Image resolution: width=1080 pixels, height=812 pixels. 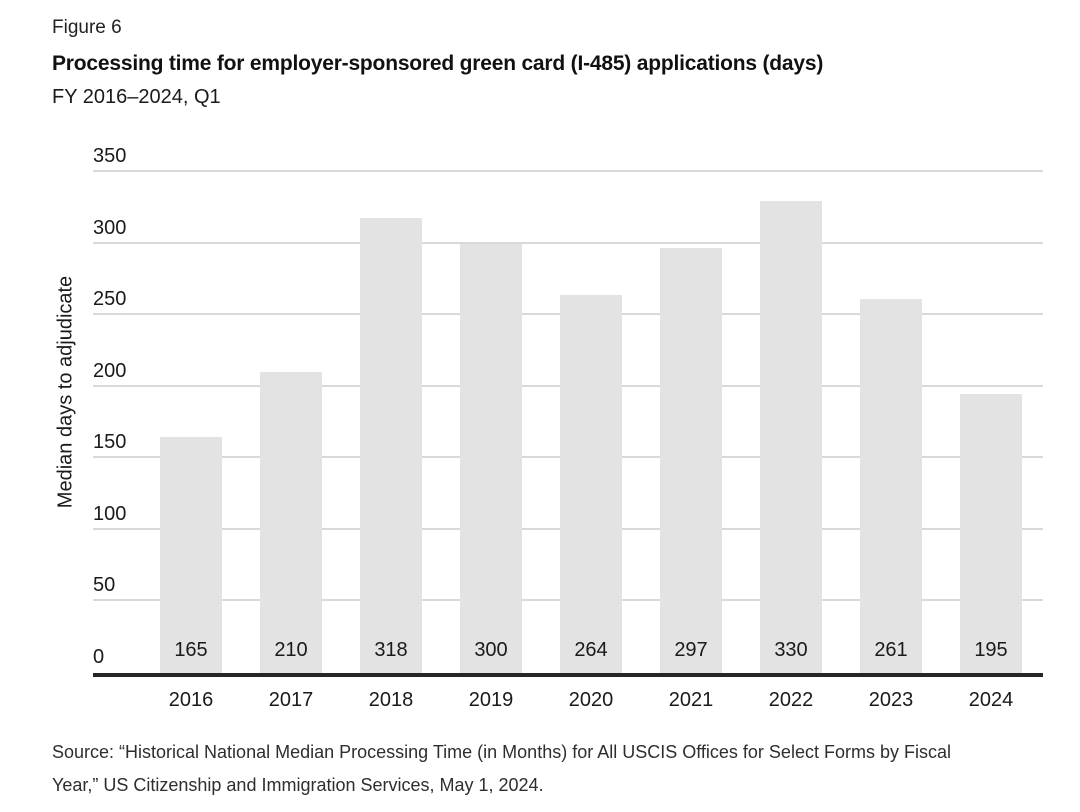 What do you see at coordinates (104, 585) in the screenshot?
I see `y-tick-label-50: 50` at bounding box center [104, 585].